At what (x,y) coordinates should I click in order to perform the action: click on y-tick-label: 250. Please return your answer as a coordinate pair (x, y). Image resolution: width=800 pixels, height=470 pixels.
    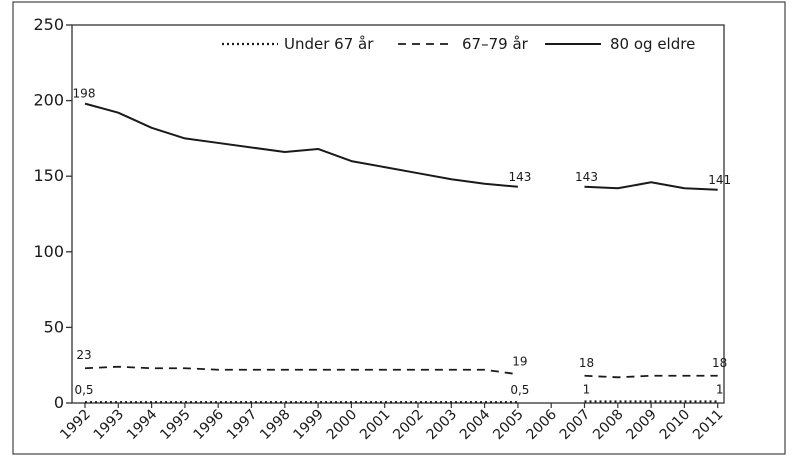
    Looking at the image, I should click on (48, 24).